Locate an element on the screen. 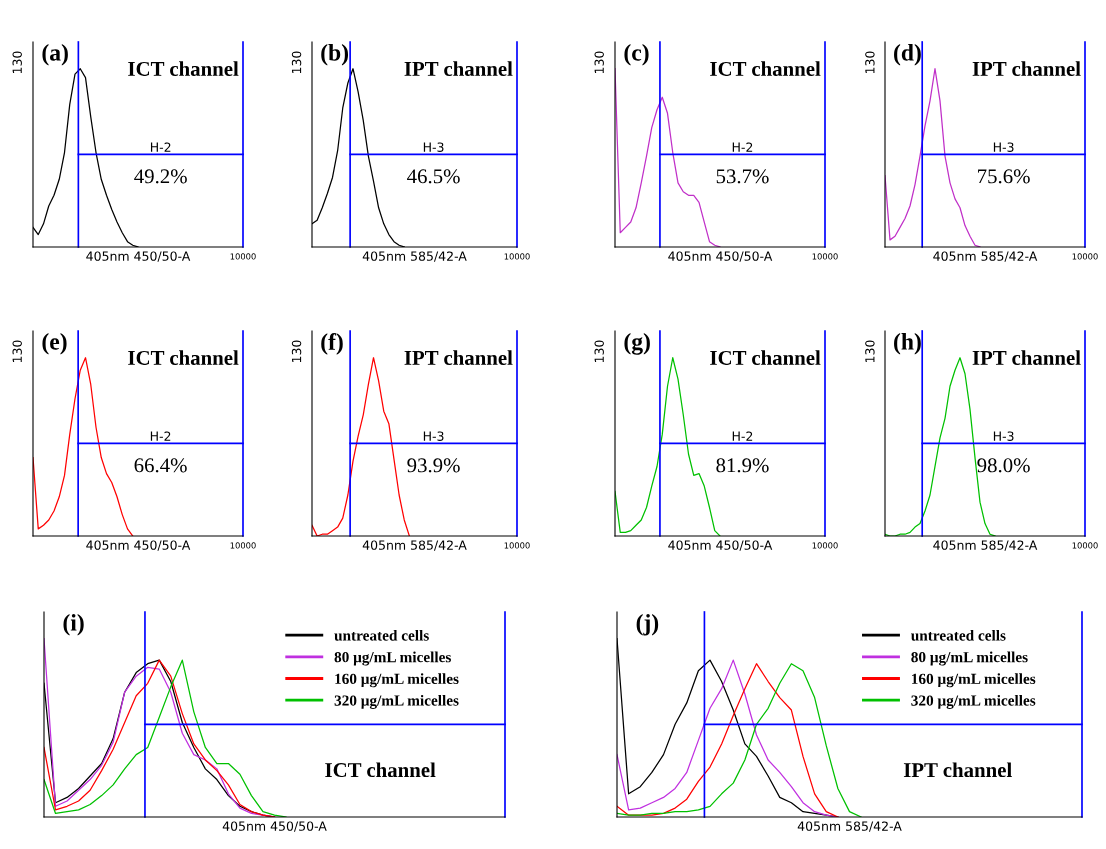  annotation: 75.6% is located at coordinates (1004, 176).